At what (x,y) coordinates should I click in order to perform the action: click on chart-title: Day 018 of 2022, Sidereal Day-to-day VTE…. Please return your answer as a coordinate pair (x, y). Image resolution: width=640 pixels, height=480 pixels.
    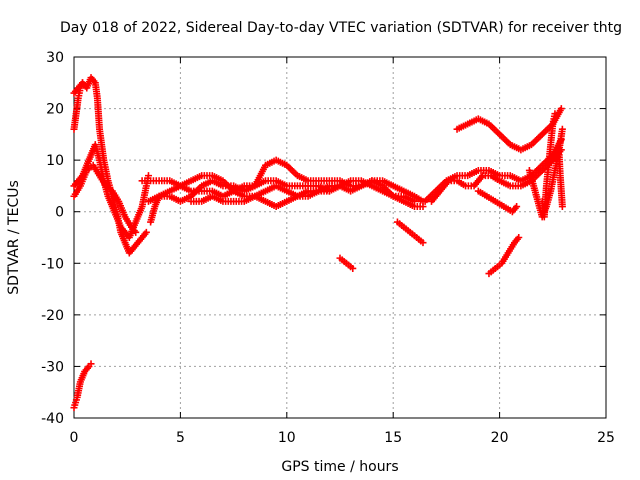
    Looking at the image, I should click on (341, 28).